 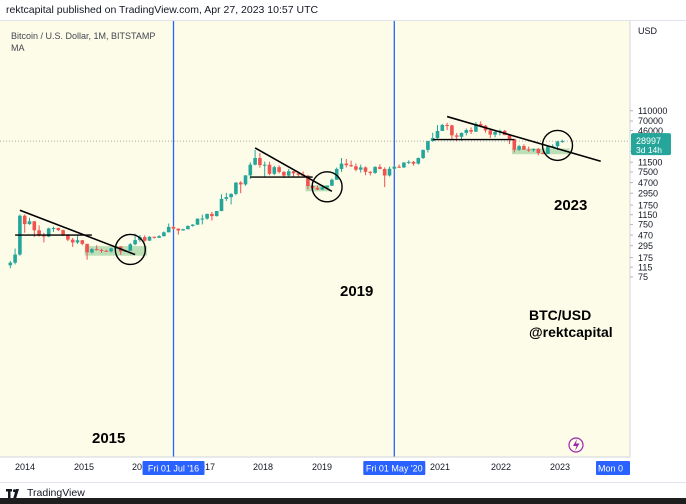 What do you see at coordinates (576, 445) in the screenshot?
I see `lightning-icon` at bounding box center [576, 445].